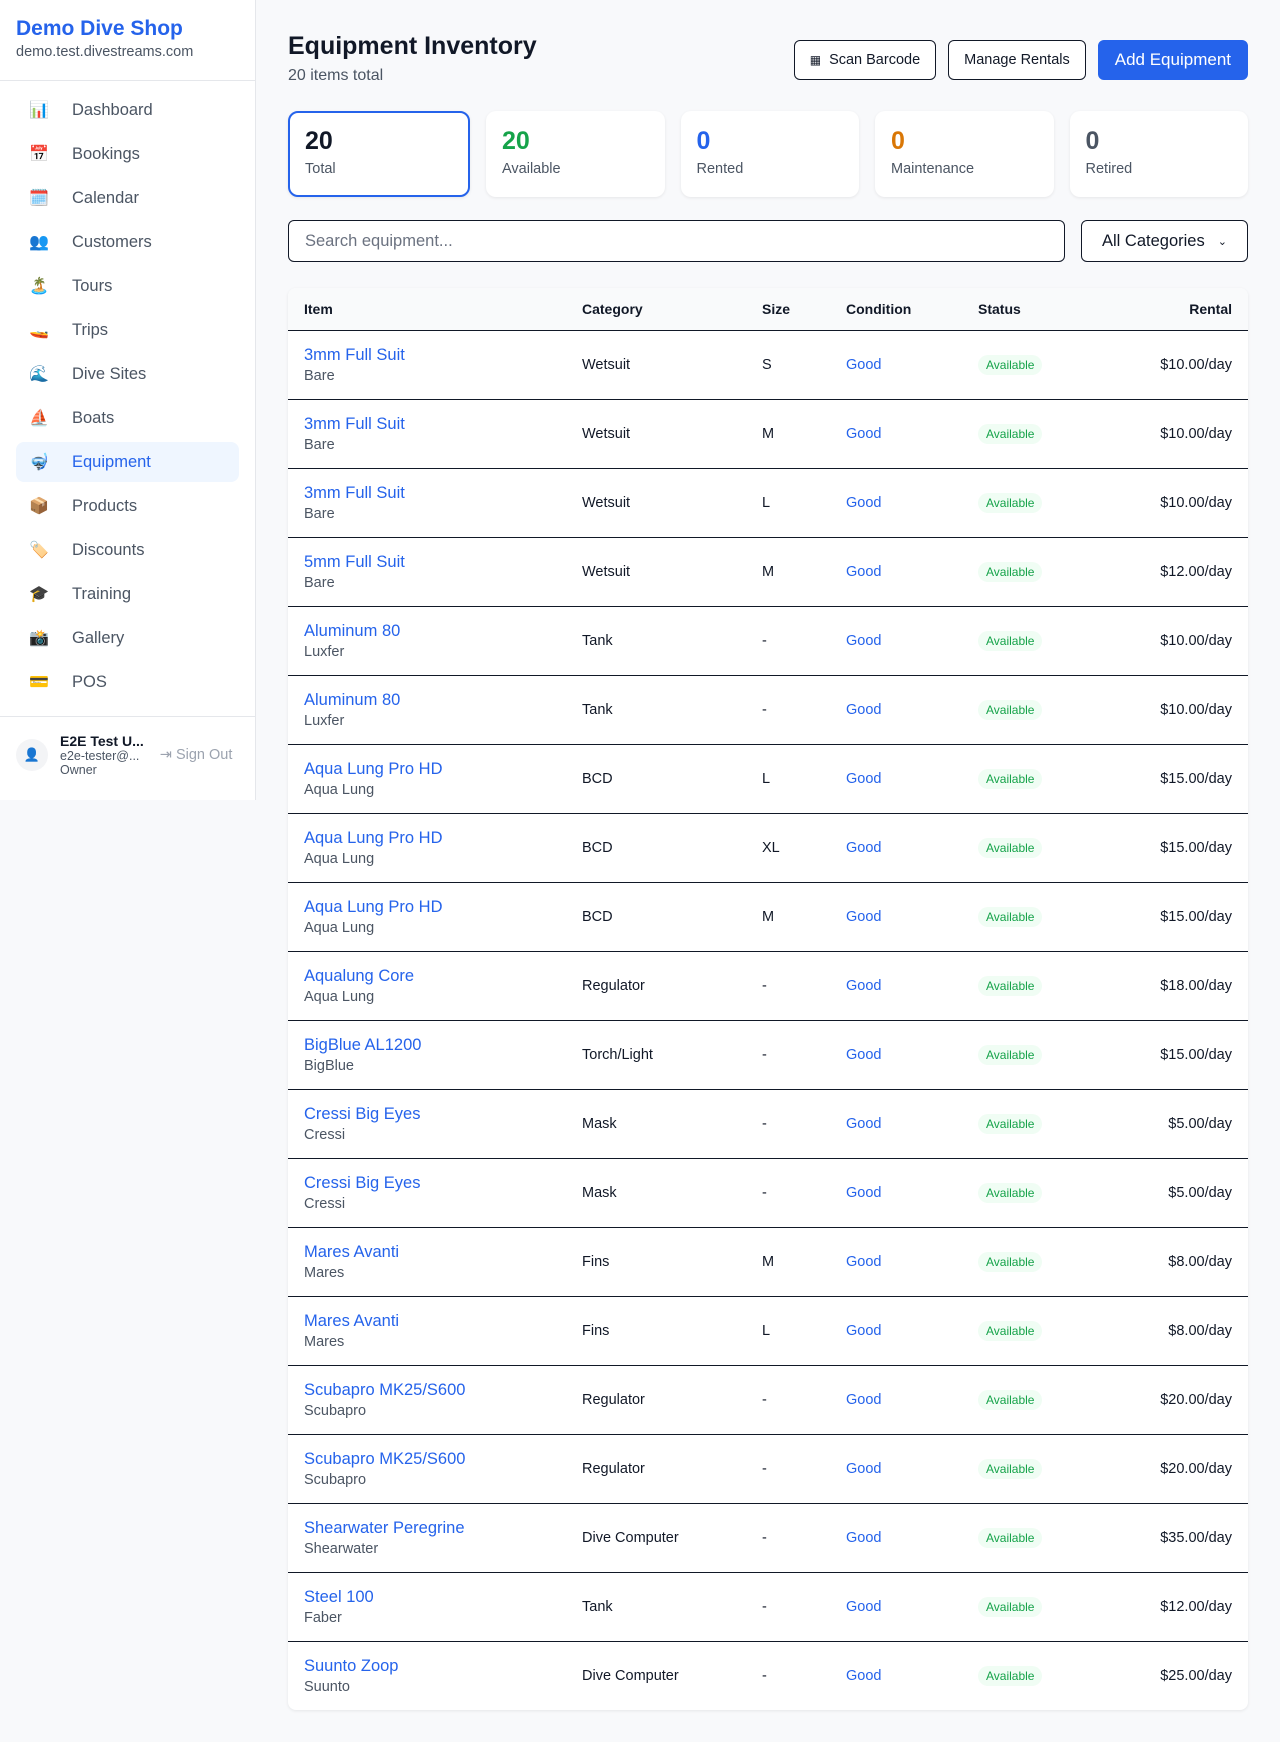 This screenshot has height=1742, width=1280. Describe the element at coordinates (769, 154) in the screenshot. I see `stat-card-rented: 0 Rented` at that location.